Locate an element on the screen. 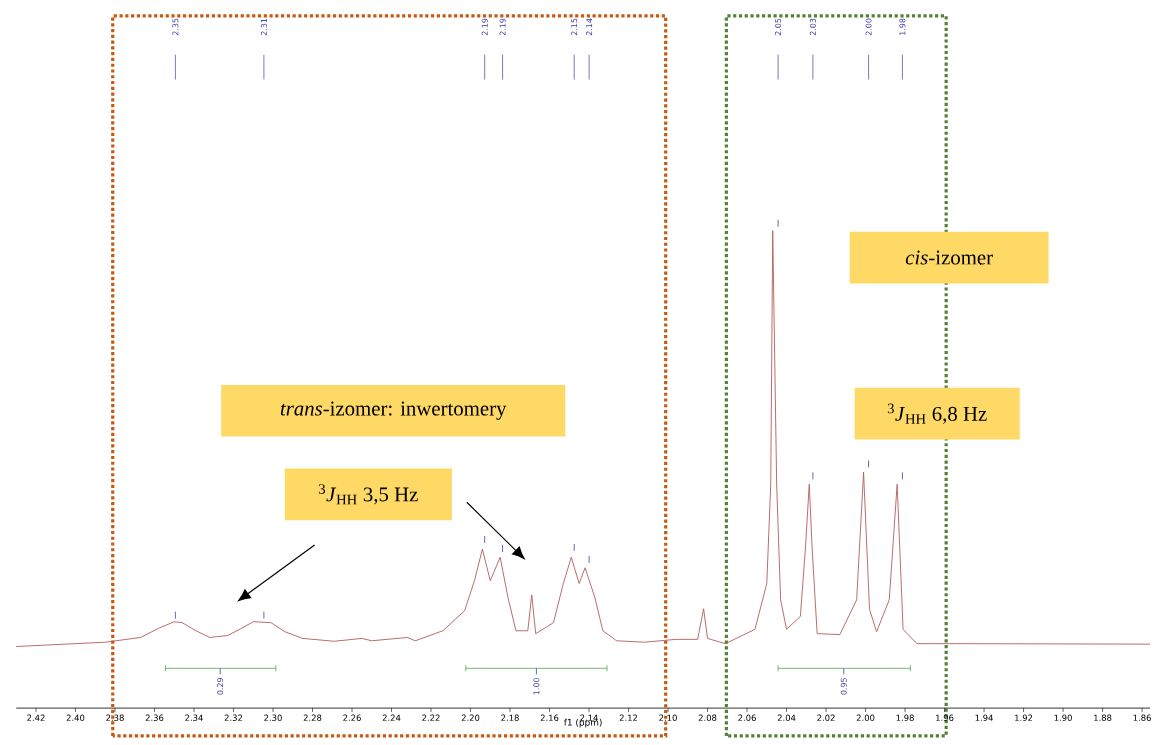 The height and width of the screenshot is (745, 1157). x-tick-label: 2.08 is located at coordinates (707, 718).